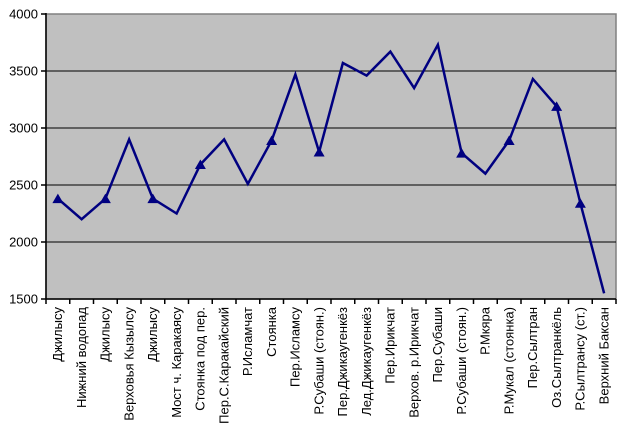 This screenshot has height=440, width=623. What do you see at coordinates (532, 347) in the screenshot?
I see `x-category-label: Пер.Сылтран` at bounding box center [532, 347].